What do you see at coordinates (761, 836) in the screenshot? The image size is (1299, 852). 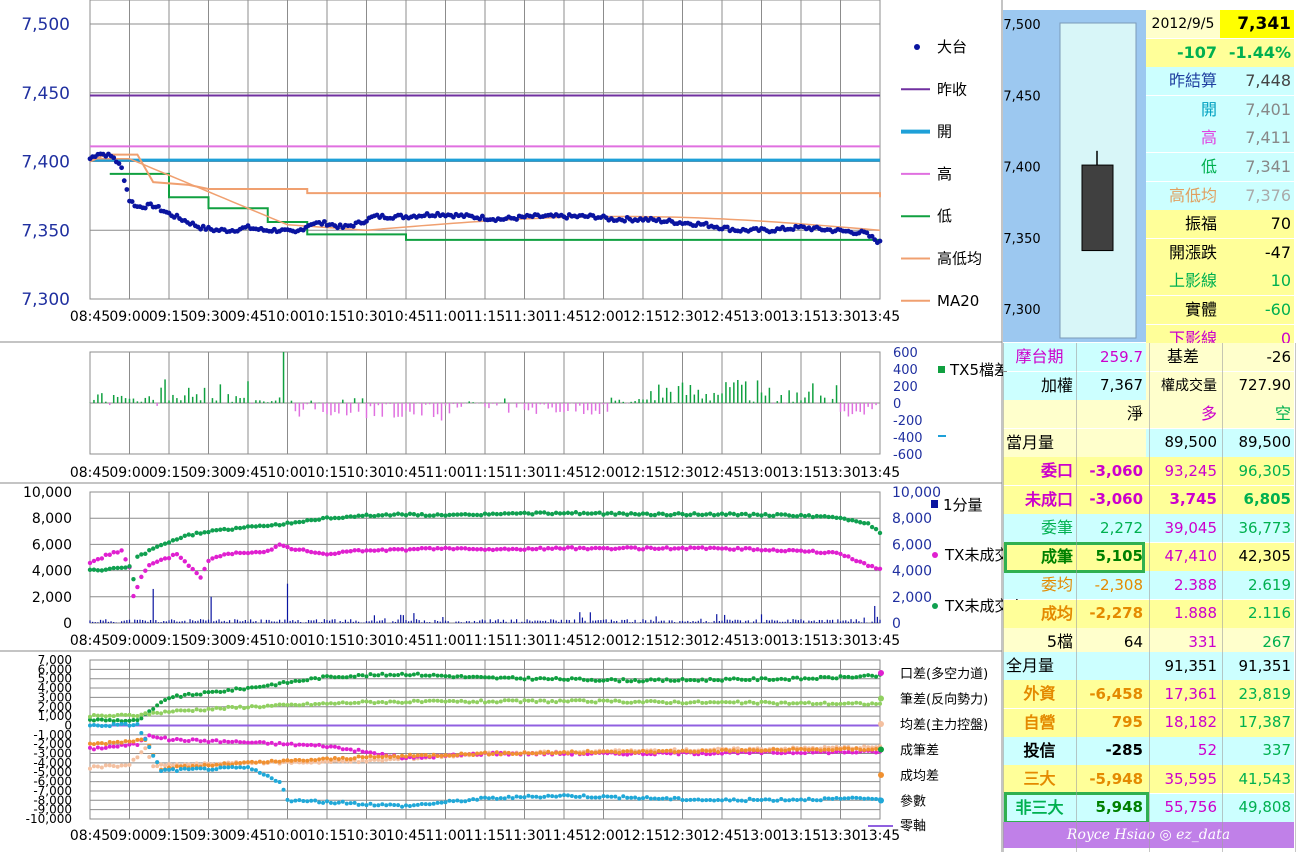 I see `x-tick-label: 13:00` at bounding box center [761, 836].